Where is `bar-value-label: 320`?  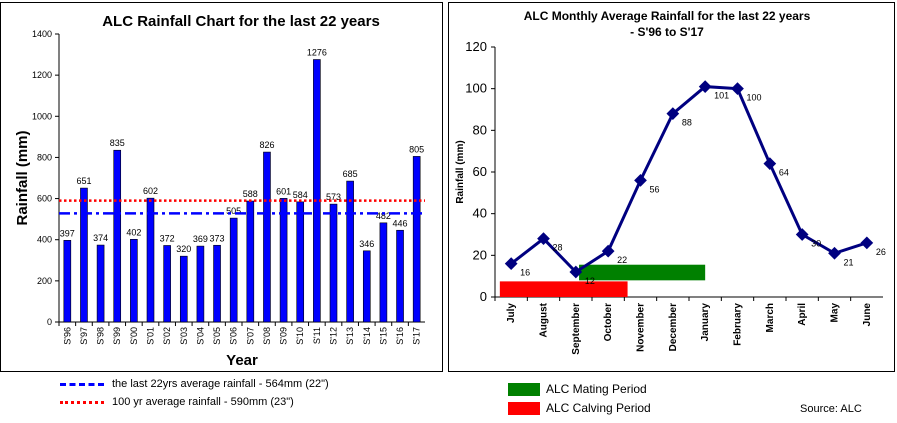 bar-value-label: 320 is located at coordinates (183, 249).